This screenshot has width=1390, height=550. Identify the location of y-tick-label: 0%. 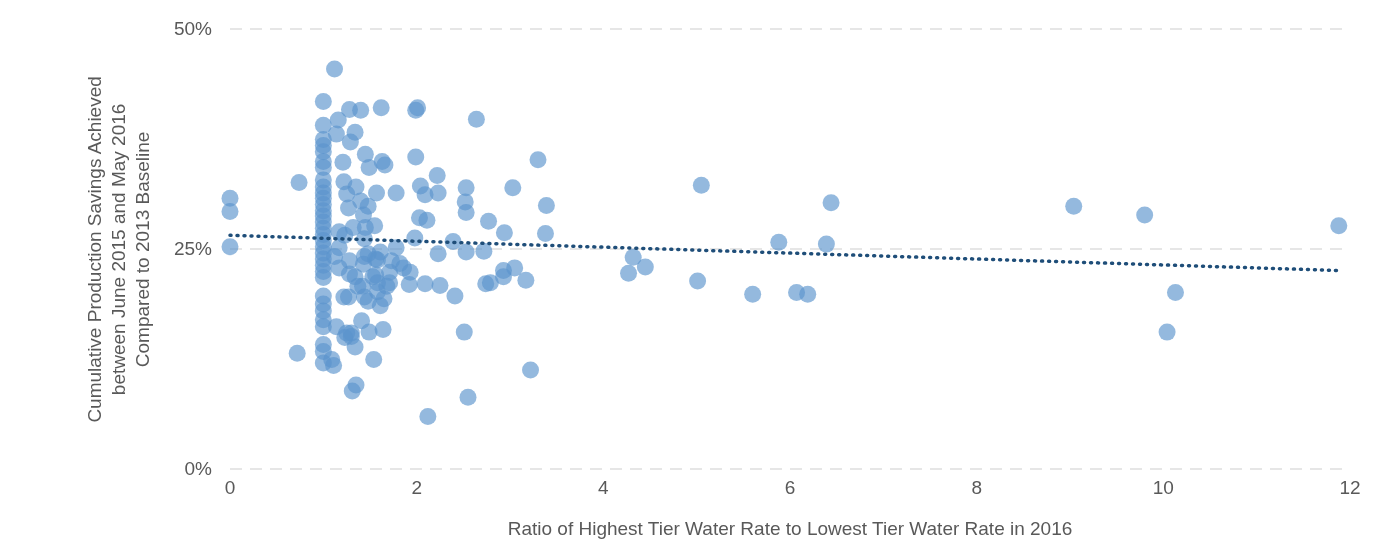
(198, 468).